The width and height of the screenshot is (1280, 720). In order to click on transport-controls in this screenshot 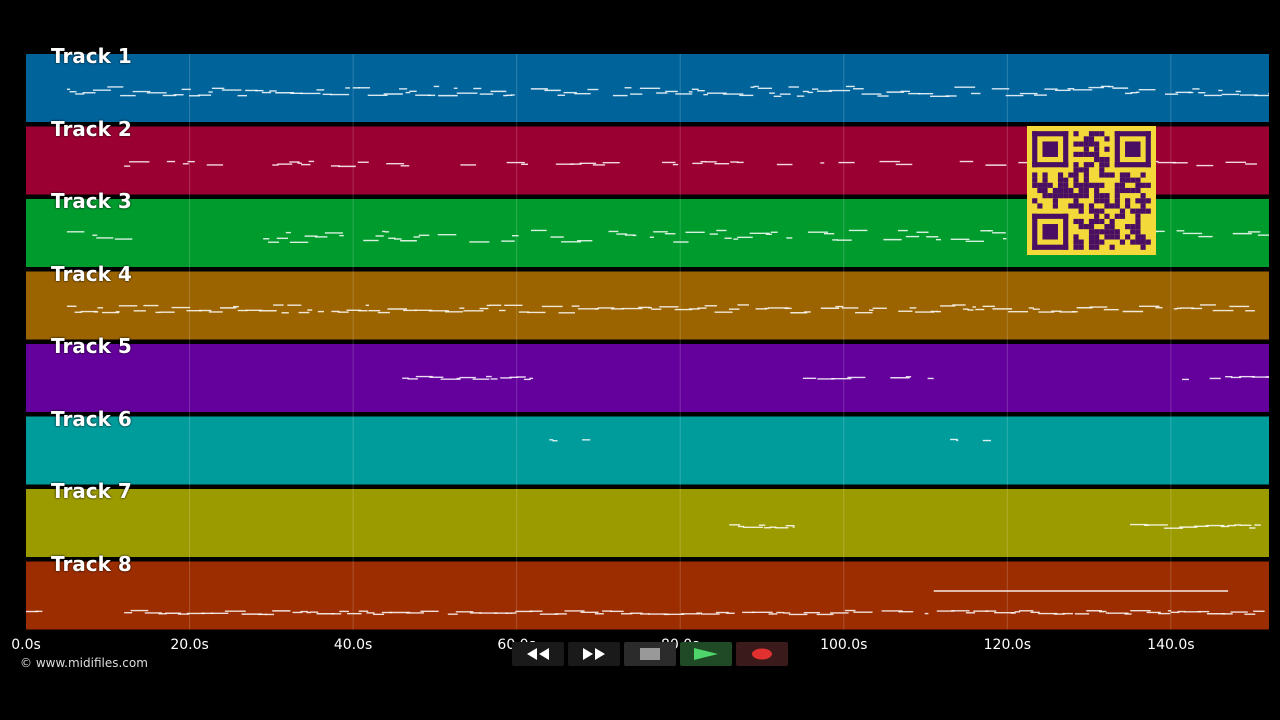, I will do `click(650, 655)`.